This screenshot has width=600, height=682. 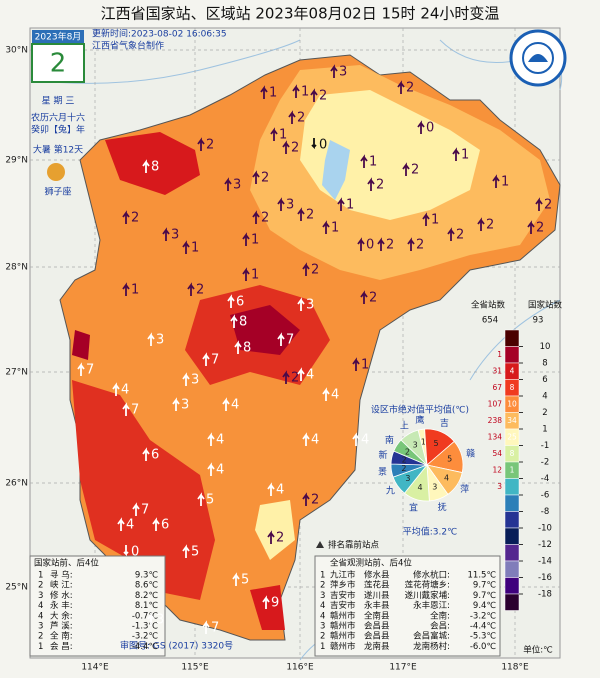 What do you see at coordinates (61, 615) in the screenshot?
I see `rank-nat-cell: 大 余:` at bounding box center [61, 615].